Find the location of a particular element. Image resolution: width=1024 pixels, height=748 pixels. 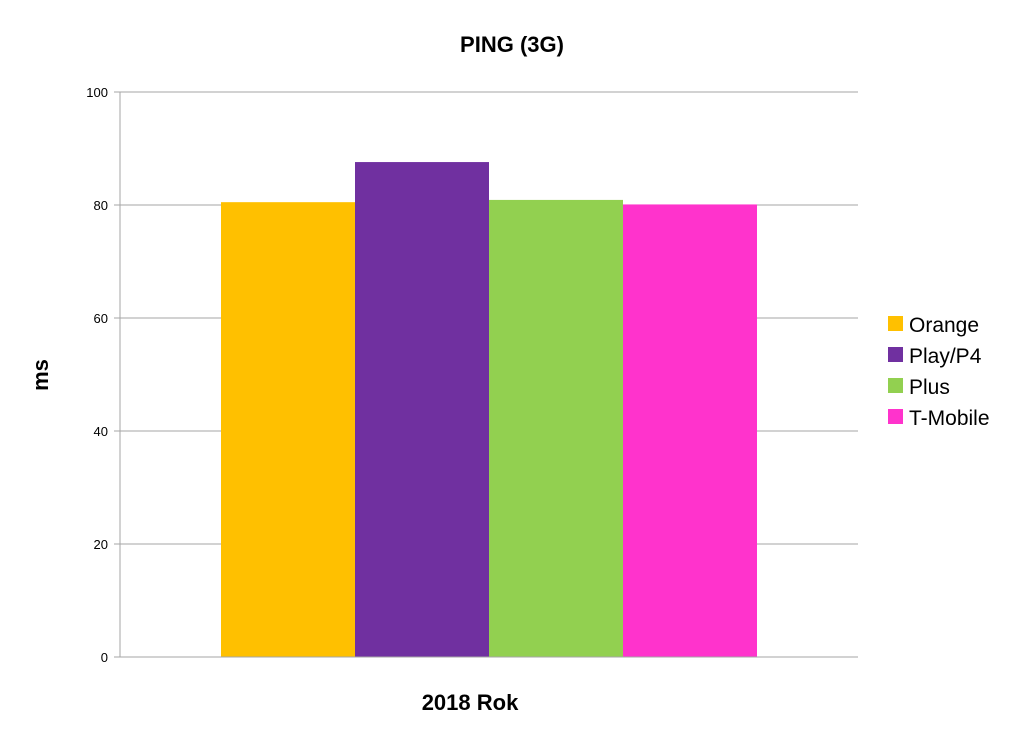

legend-label: Plus is located at coordinates (929, 387).